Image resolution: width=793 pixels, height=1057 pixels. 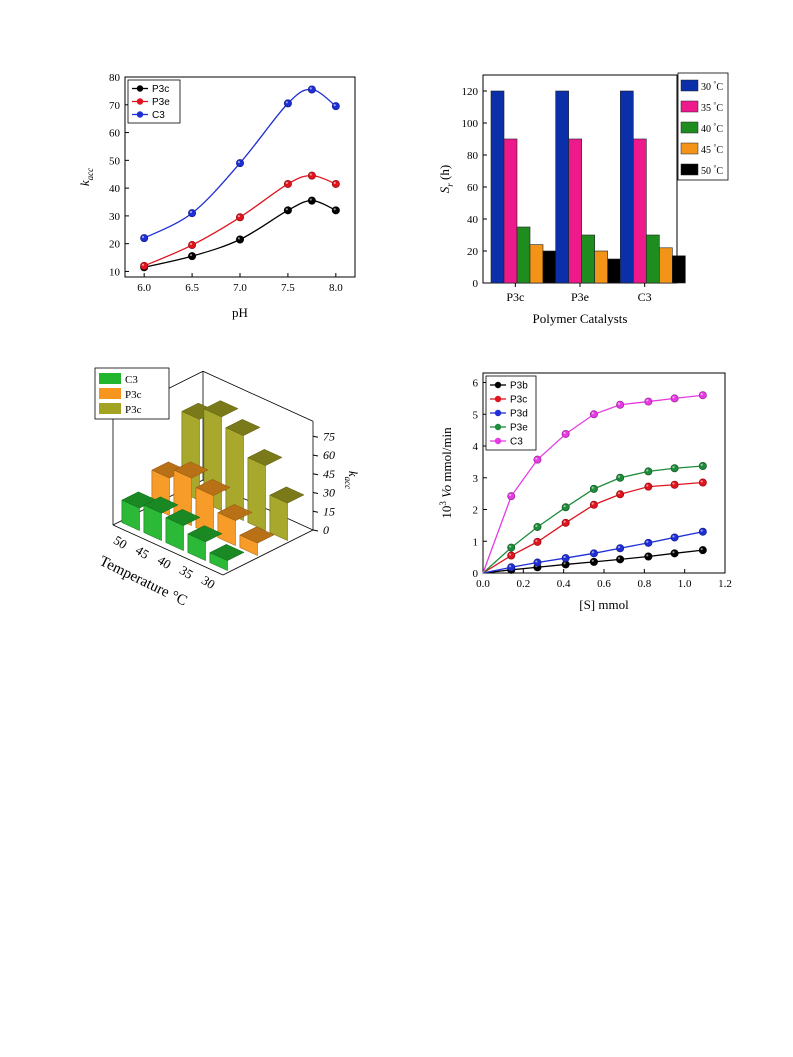 I want to click on y-tick-label: 60, so click(x=473, y=188).